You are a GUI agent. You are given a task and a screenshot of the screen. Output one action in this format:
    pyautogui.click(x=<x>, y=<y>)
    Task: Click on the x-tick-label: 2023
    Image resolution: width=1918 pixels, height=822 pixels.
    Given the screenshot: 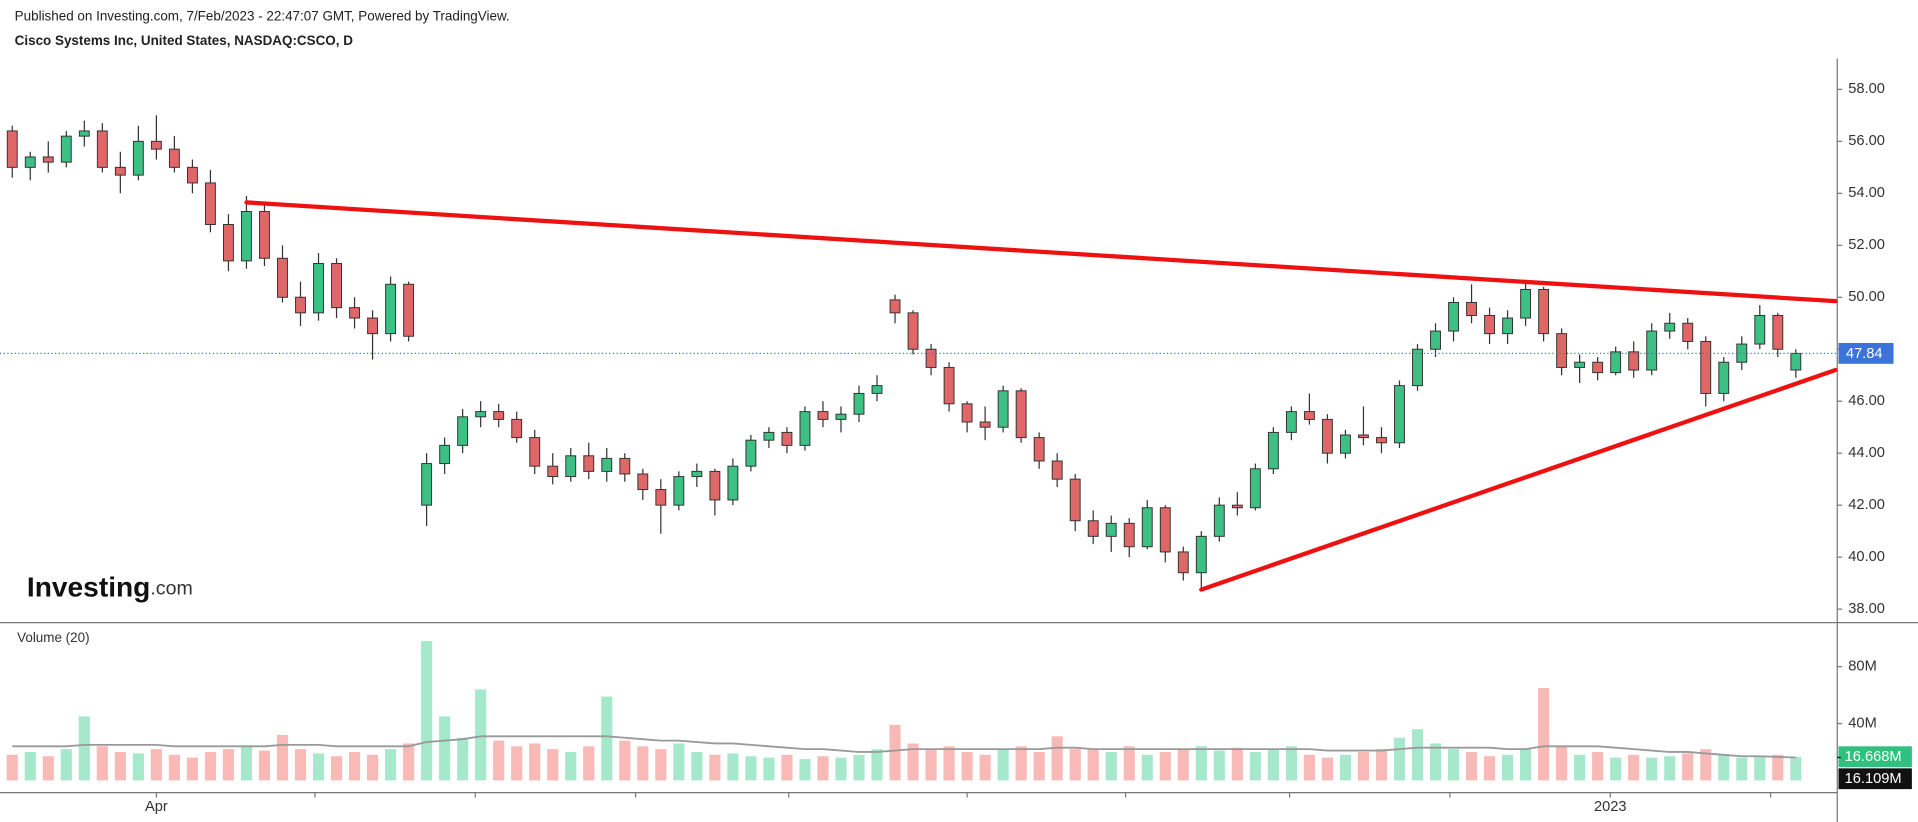 What is the action you would take?
    pyautogui.click(x=1610, y=807)
    